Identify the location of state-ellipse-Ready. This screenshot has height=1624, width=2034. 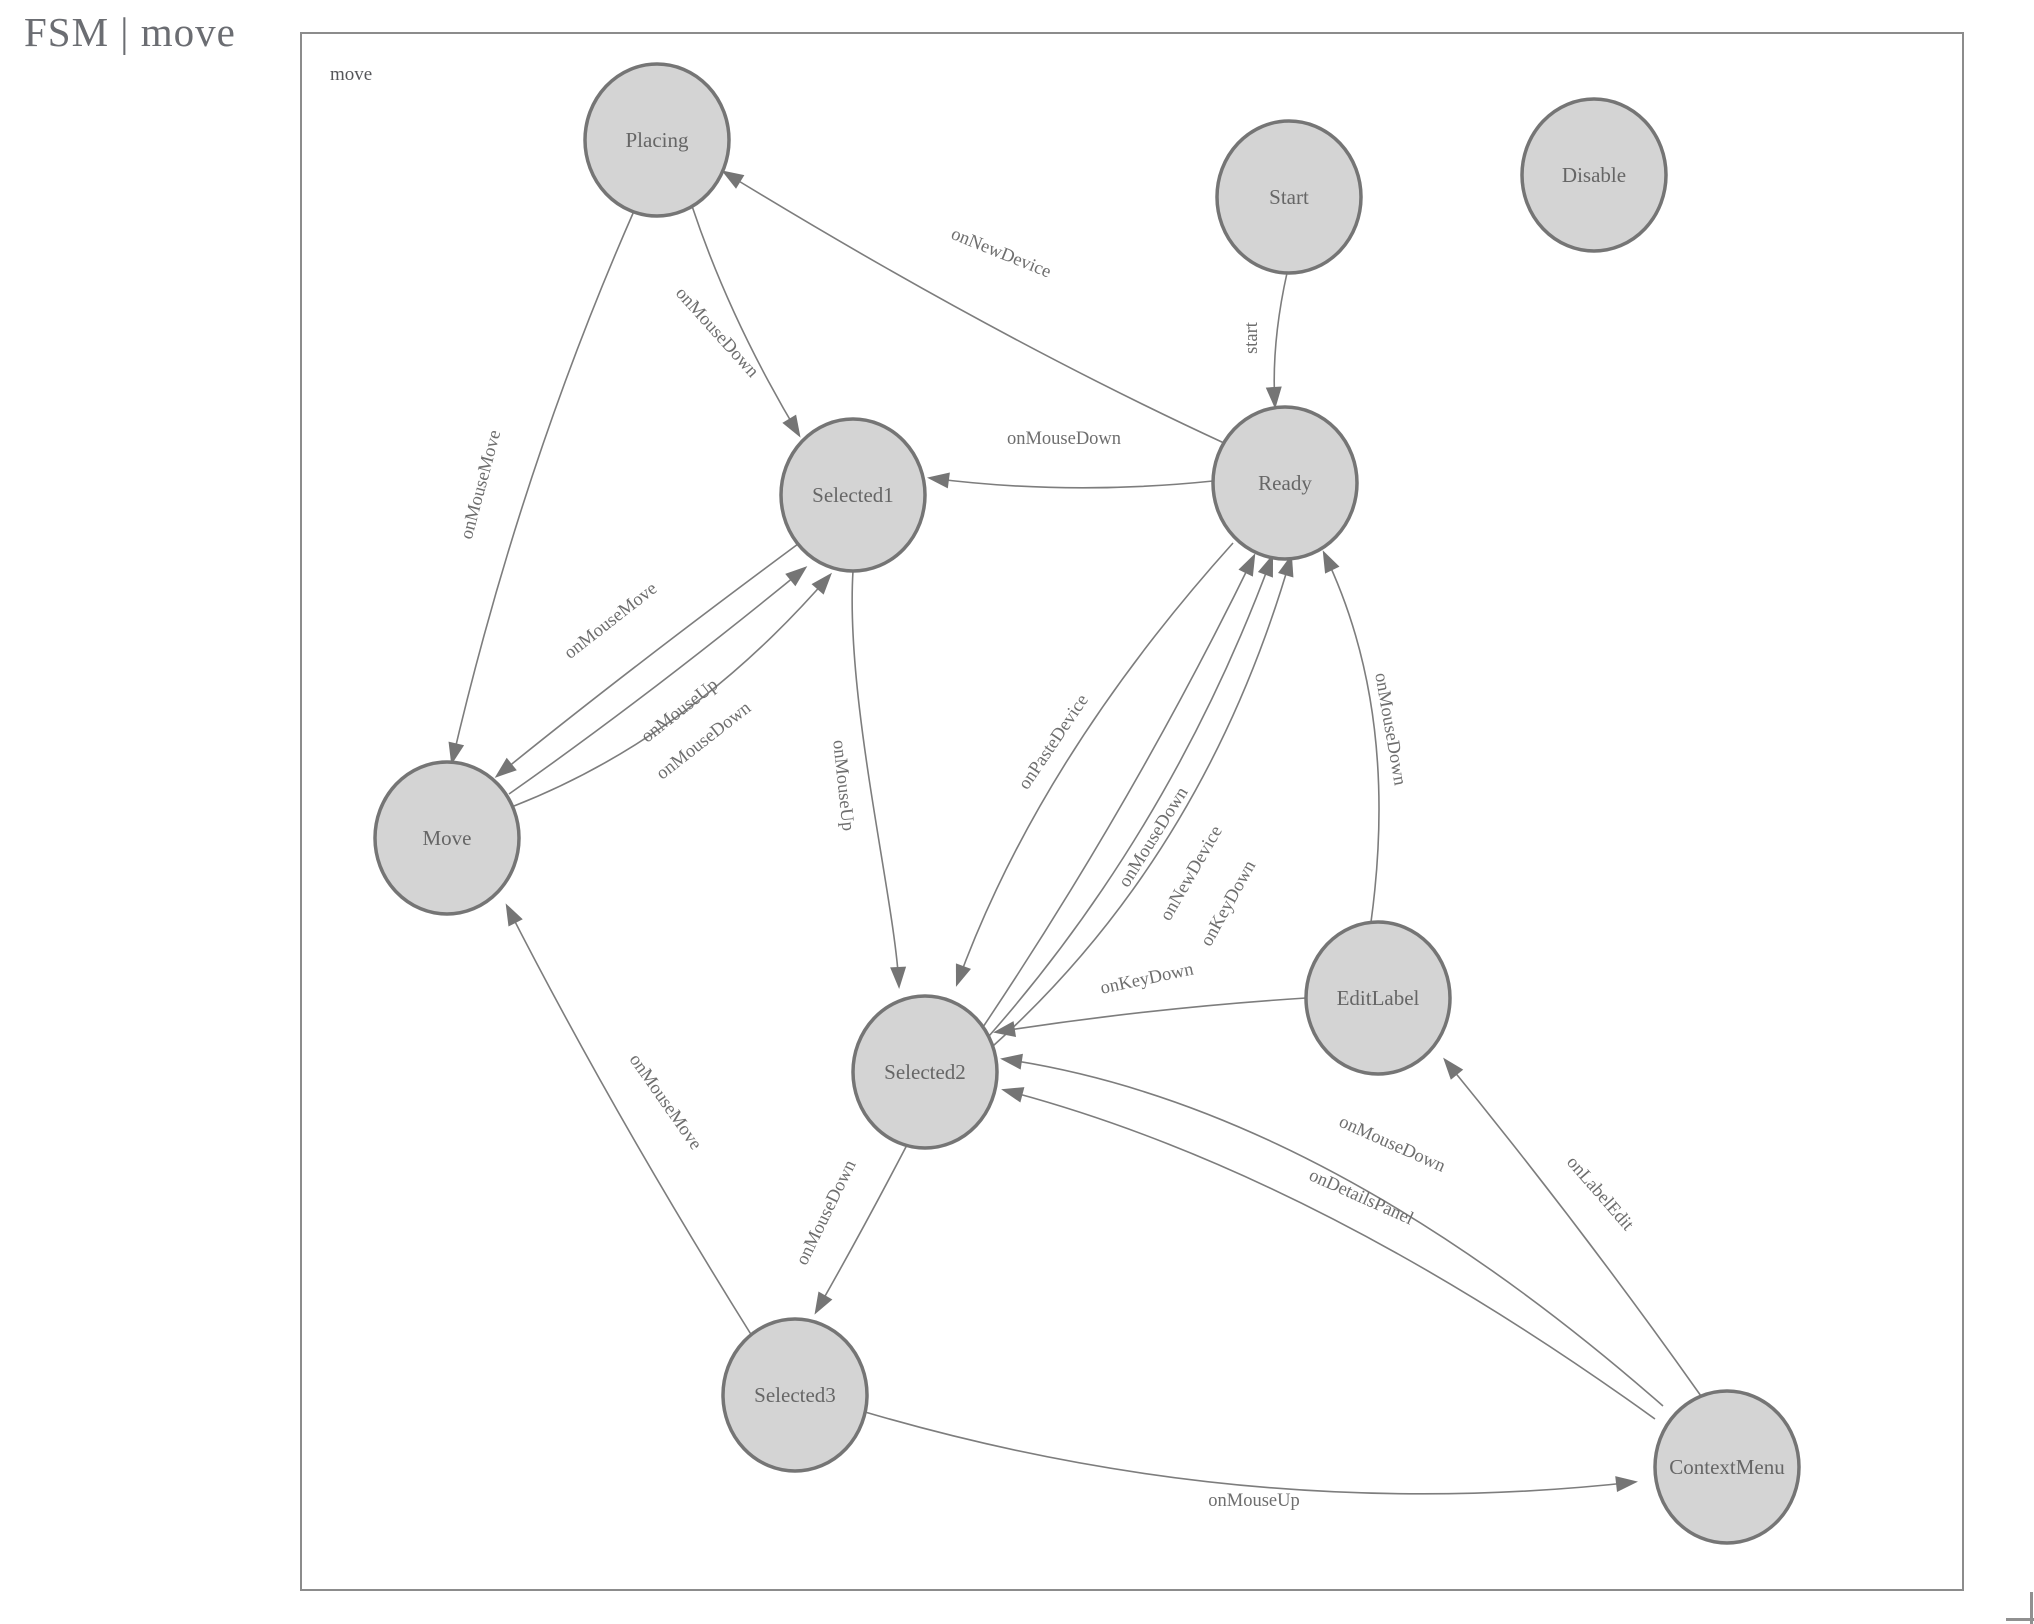
(1285, 483).